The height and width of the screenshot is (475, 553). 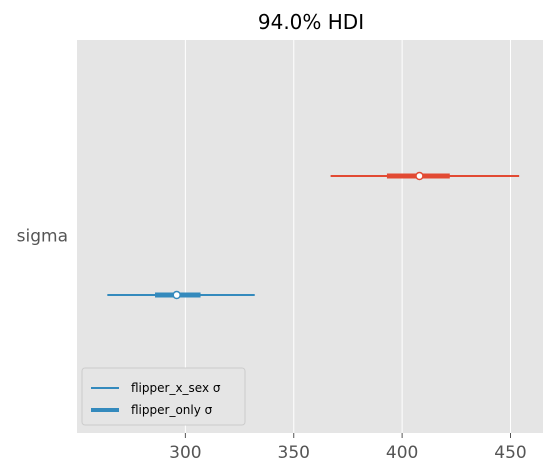 I want to click on chart-title: 94.0% HDI, so click(x=311, y=22).